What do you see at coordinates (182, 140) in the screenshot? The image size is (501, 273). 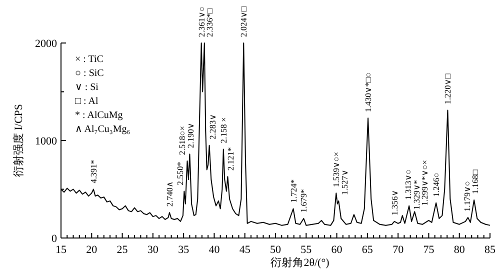 I see `peak-label: 2.518○×` at bounding box center [182, 140].